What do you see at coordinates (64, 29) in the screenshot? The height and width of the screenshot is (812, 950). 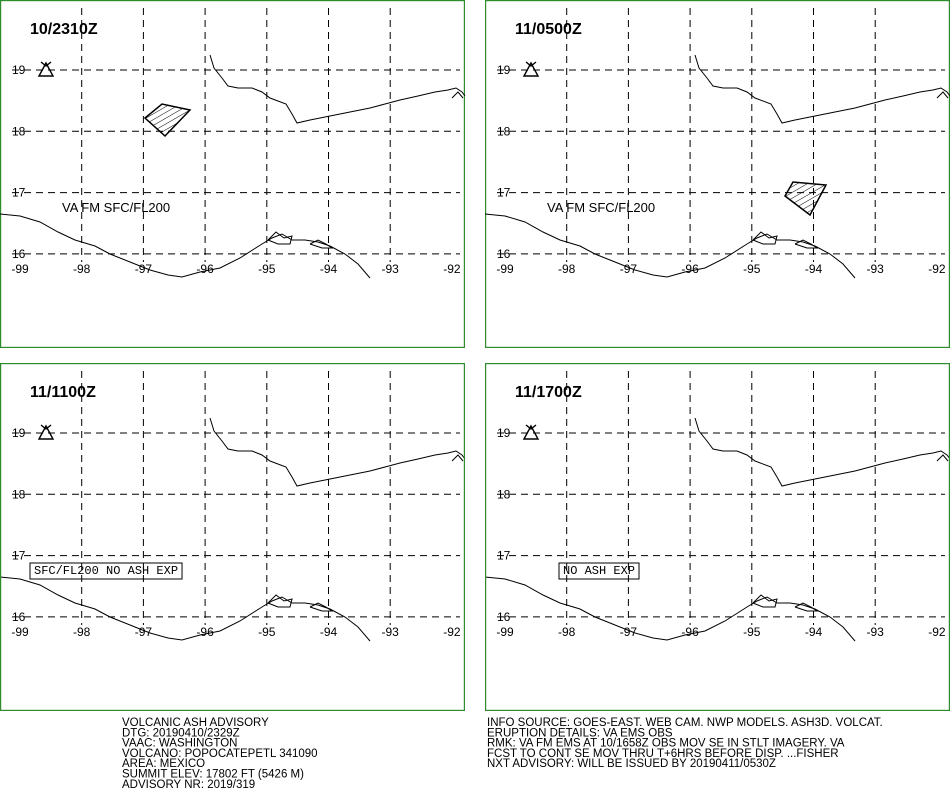 I see `panel-time: 10/2310Z` at bounding box center [64, 29].